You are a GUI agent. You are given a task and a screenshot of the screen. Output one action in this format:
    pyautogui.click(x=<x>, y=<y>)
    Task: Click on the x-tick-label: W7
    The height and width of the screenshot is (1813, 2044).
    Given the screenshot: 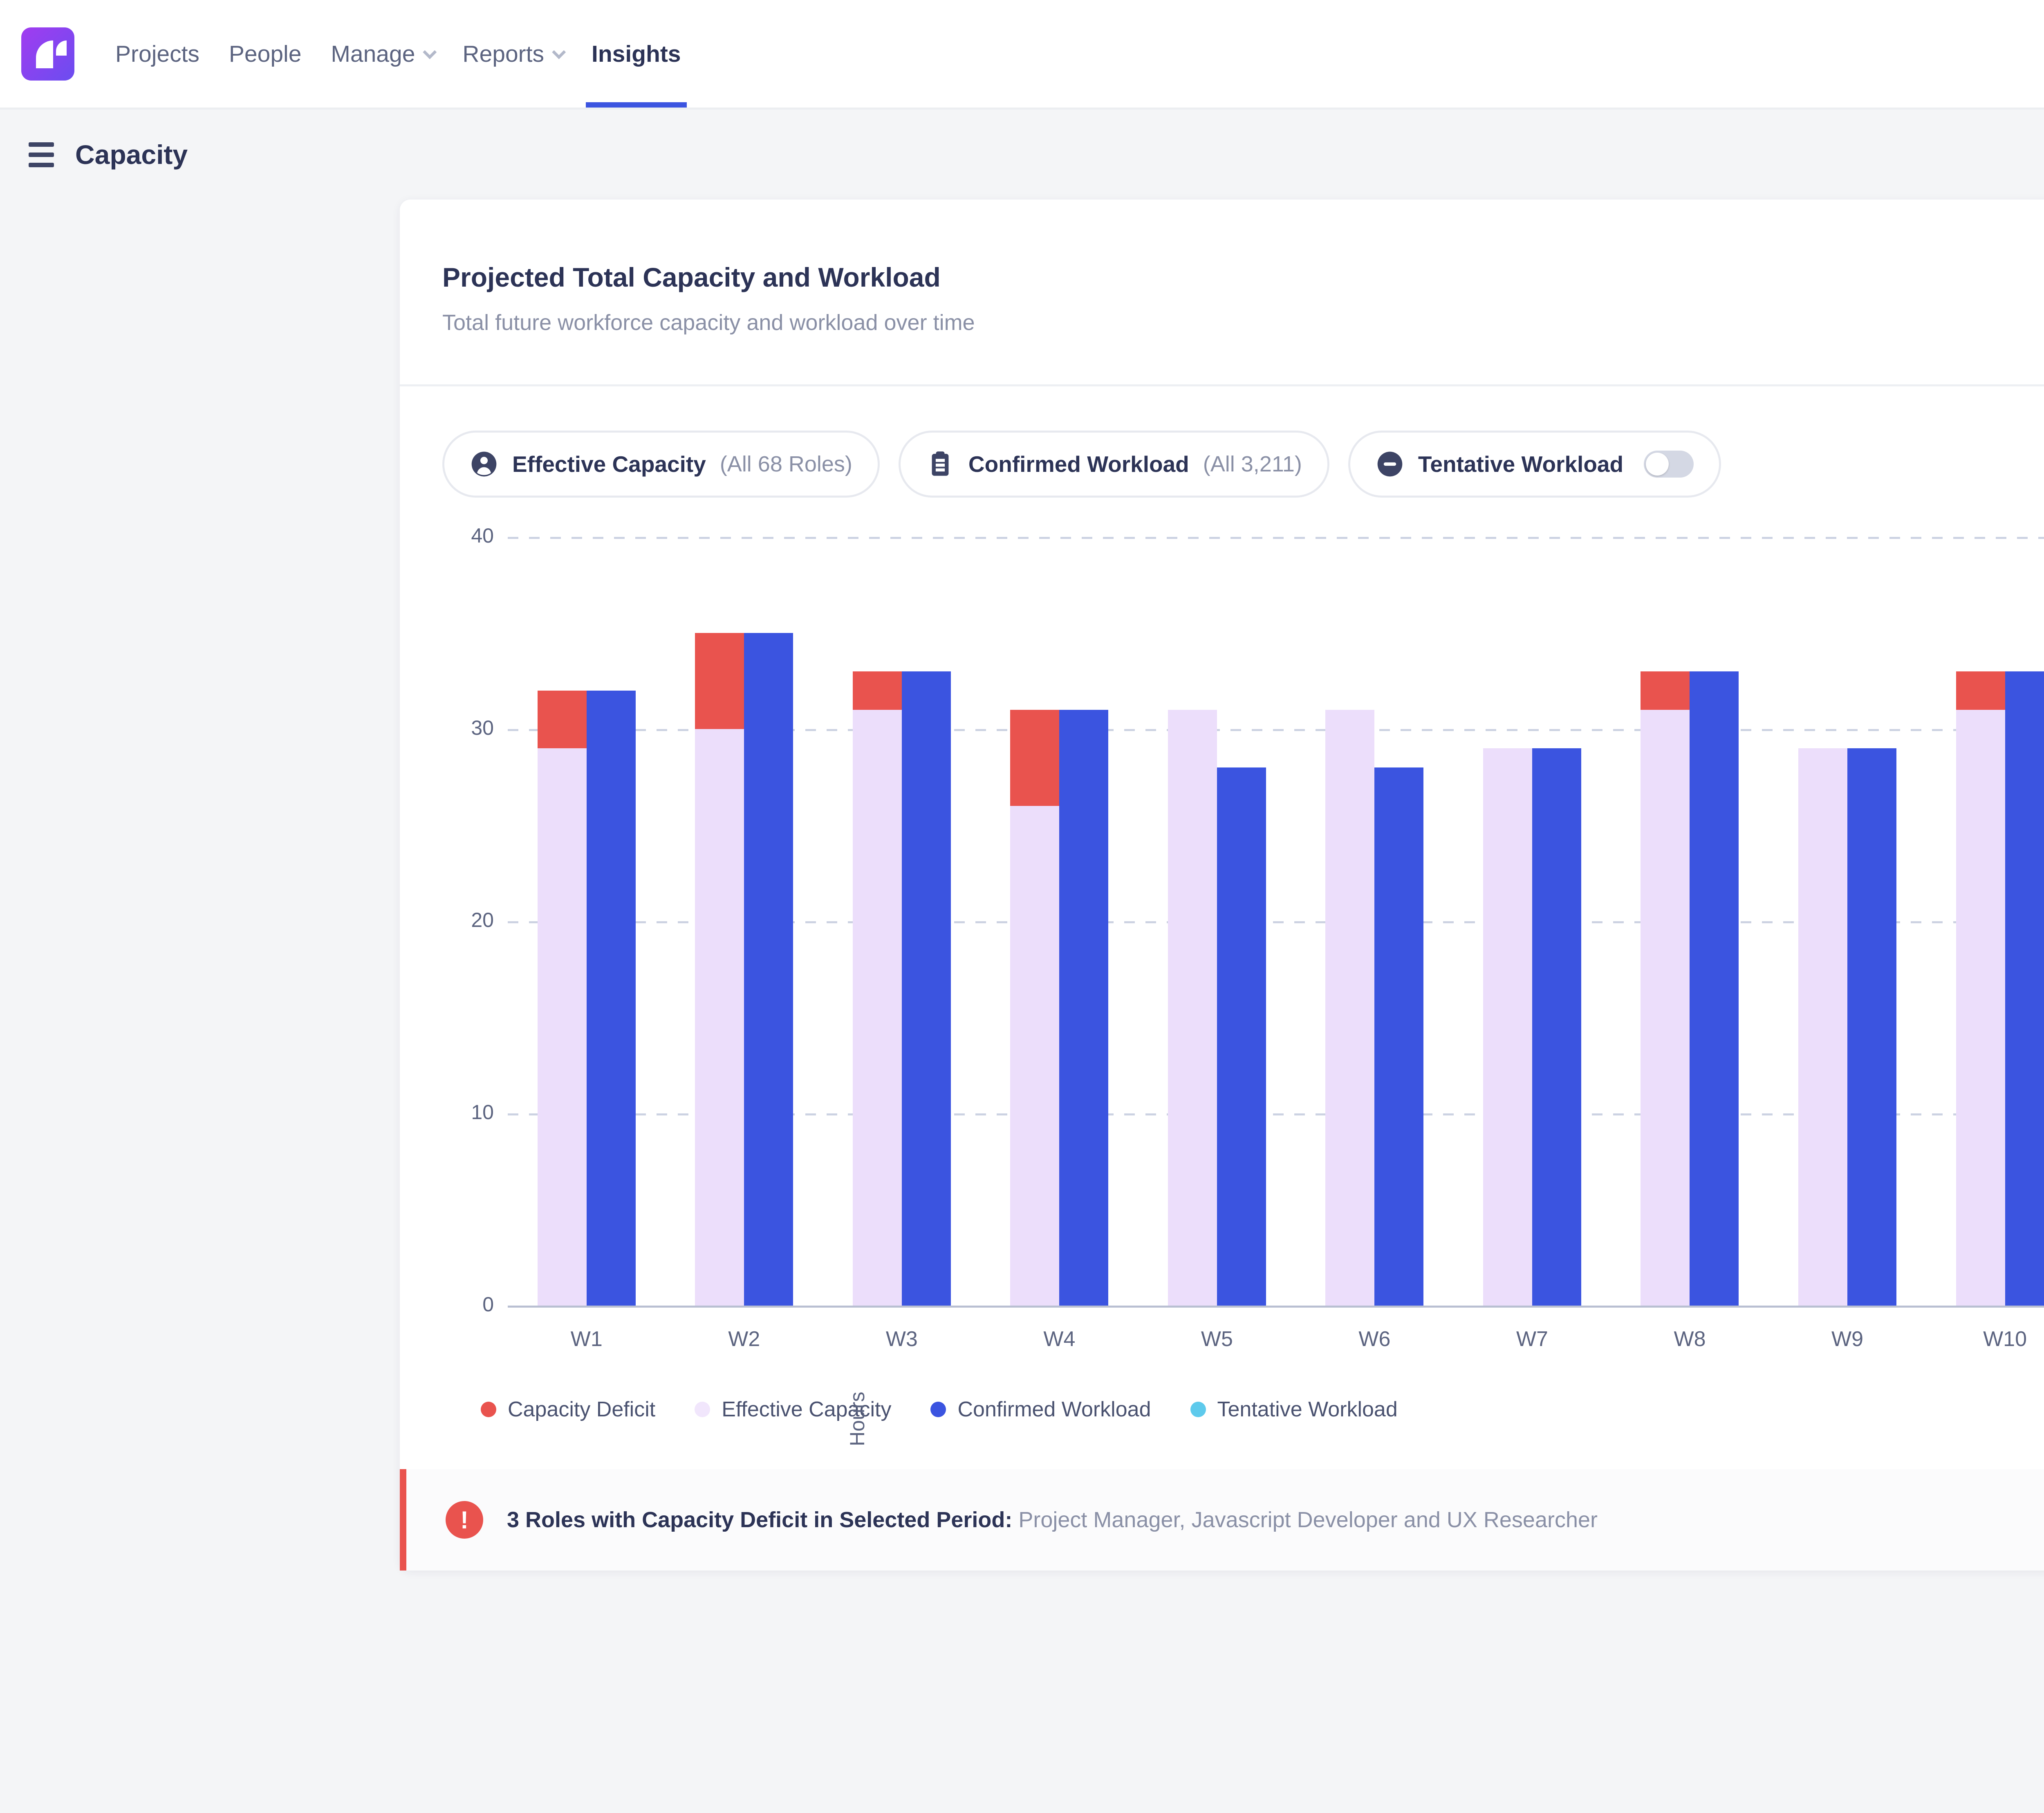 What is the action you would take?
    pyautogui.click(x=1532, y=1339)
    